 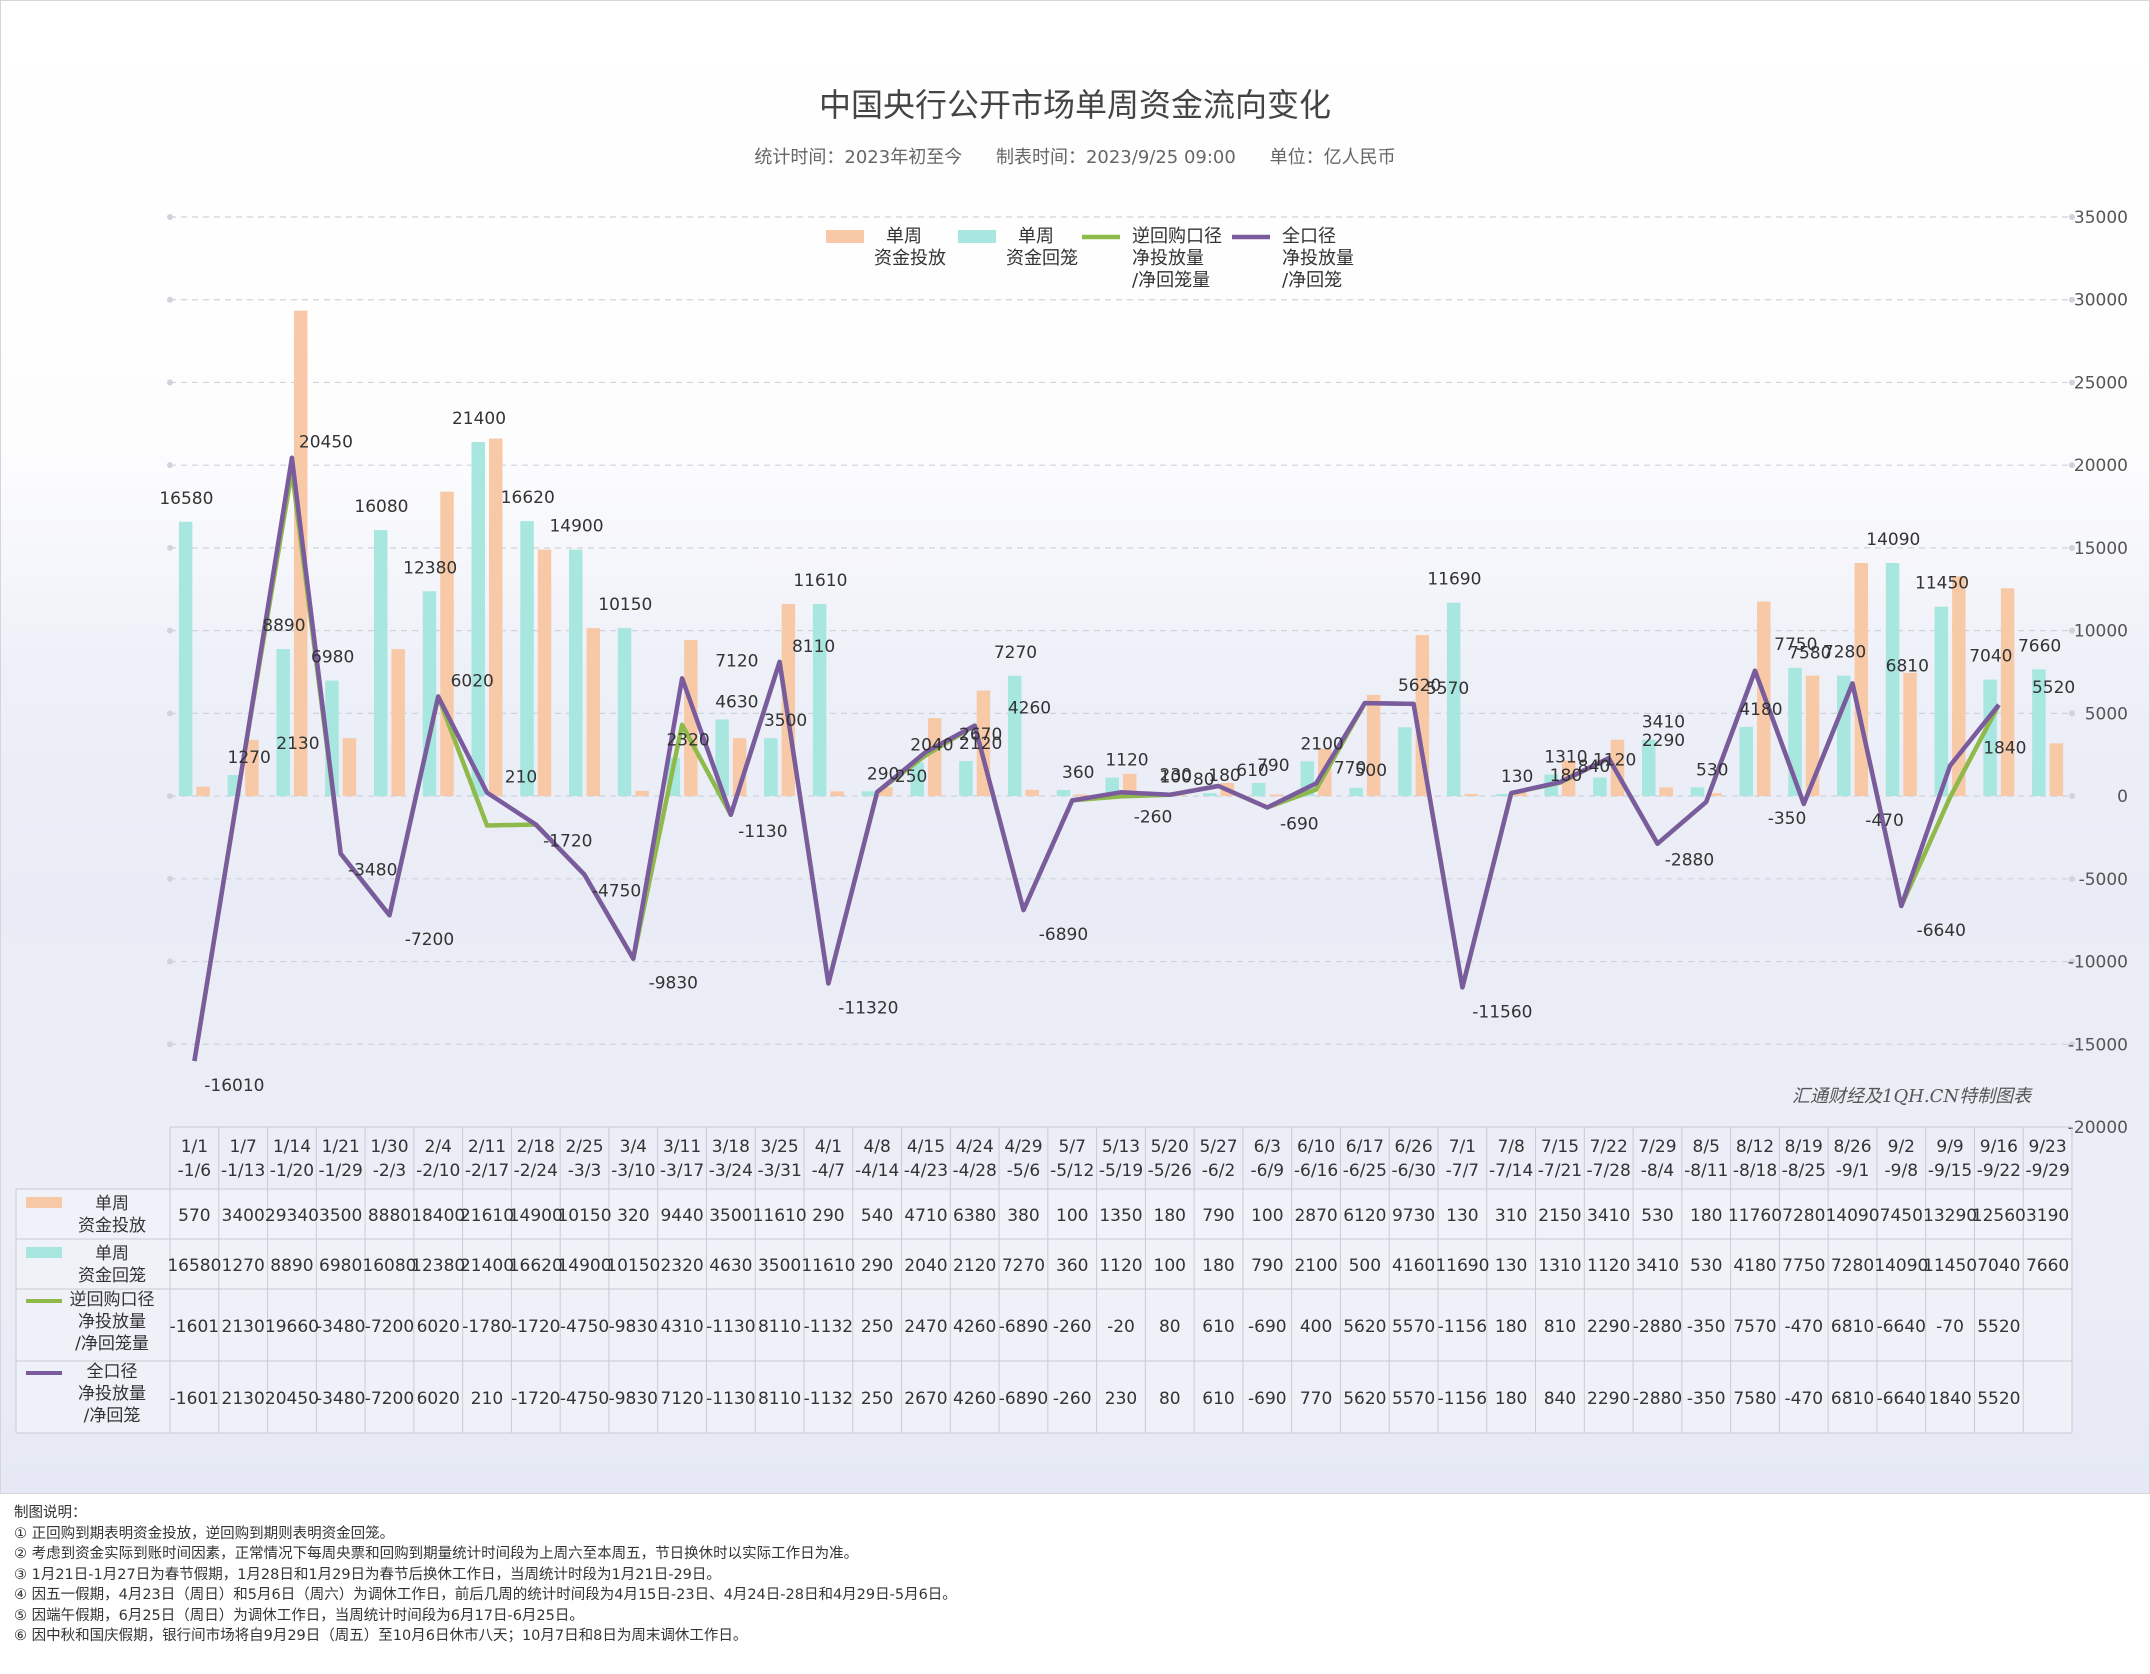 I want to click on table-row-label: 净投放量, so click(x=112, y=1394).